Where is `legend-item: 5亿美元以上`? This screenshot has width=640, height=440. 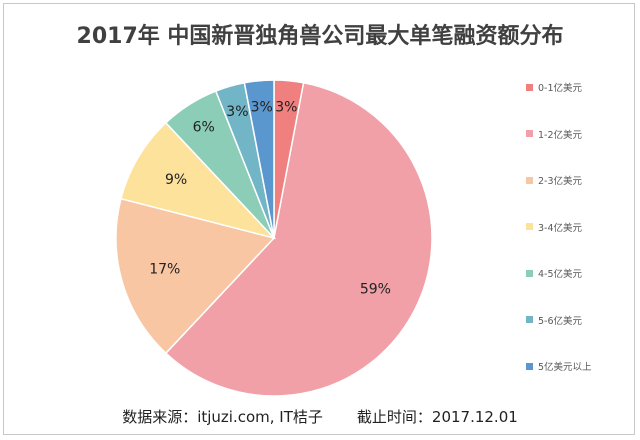
legend-item: 5亿美元以上 is located at coordinates (559, 366).